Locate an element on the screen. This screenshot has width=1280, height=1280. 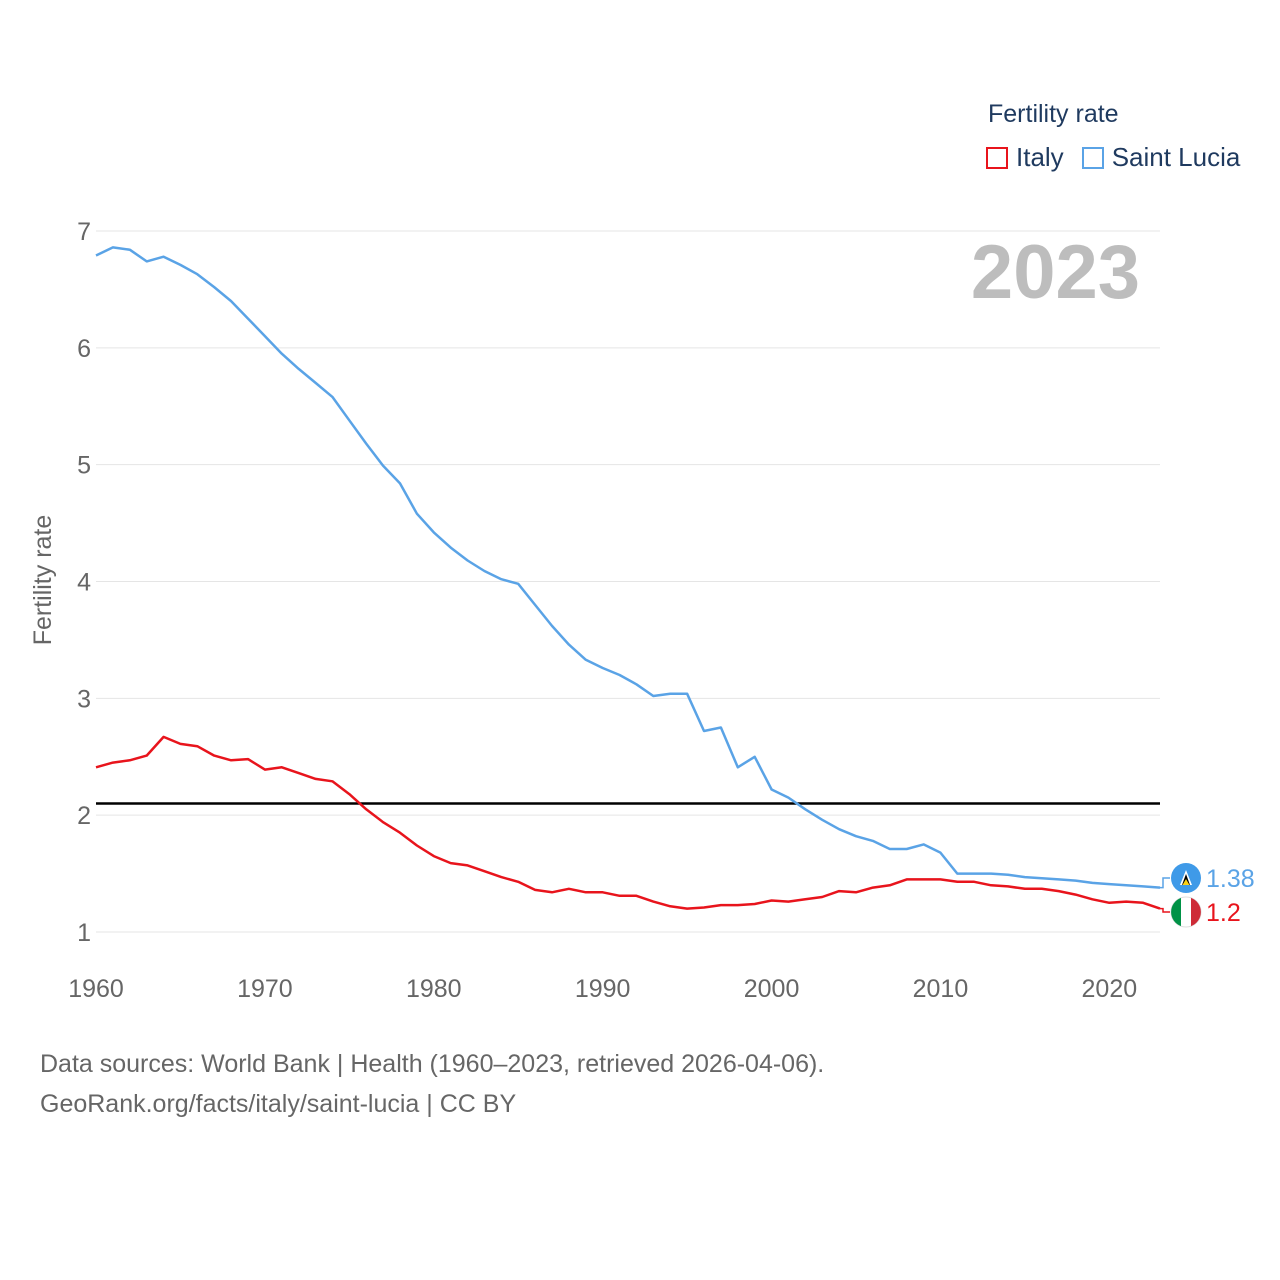
x-tick-label-1990: 1990 is located at coordinates (603, 989).